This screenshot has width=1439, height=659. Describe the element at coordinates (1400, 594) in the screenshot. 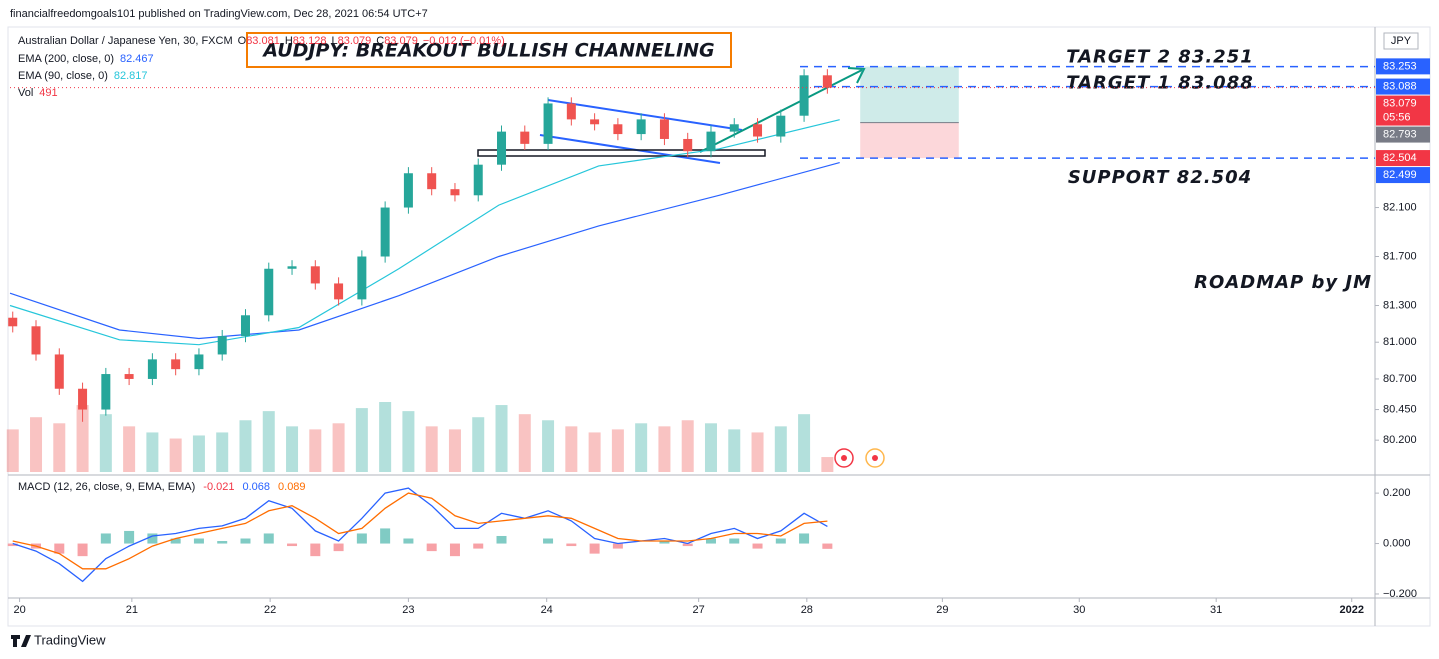

I see `y-tick-label: −0.200` at that location.